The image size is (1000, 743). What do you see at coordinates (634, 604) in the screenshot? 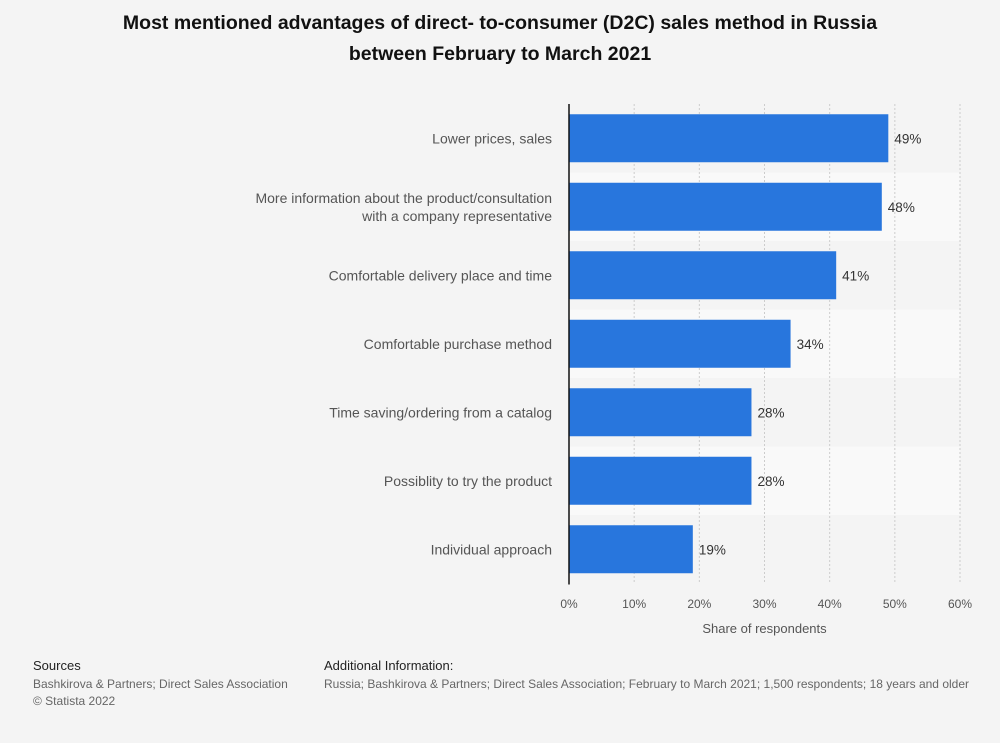
I see `x-tick-label: 10%` at bounding box center [634, 604].